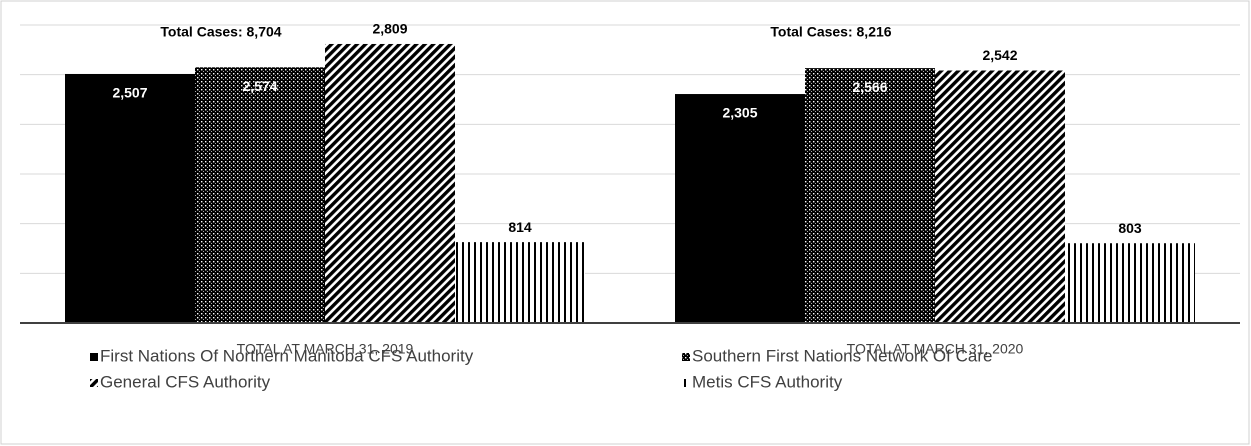 This screenshot has height=446, width=1251. I want to click on legend-label: Metis CFS Authority, so click(767, 381).